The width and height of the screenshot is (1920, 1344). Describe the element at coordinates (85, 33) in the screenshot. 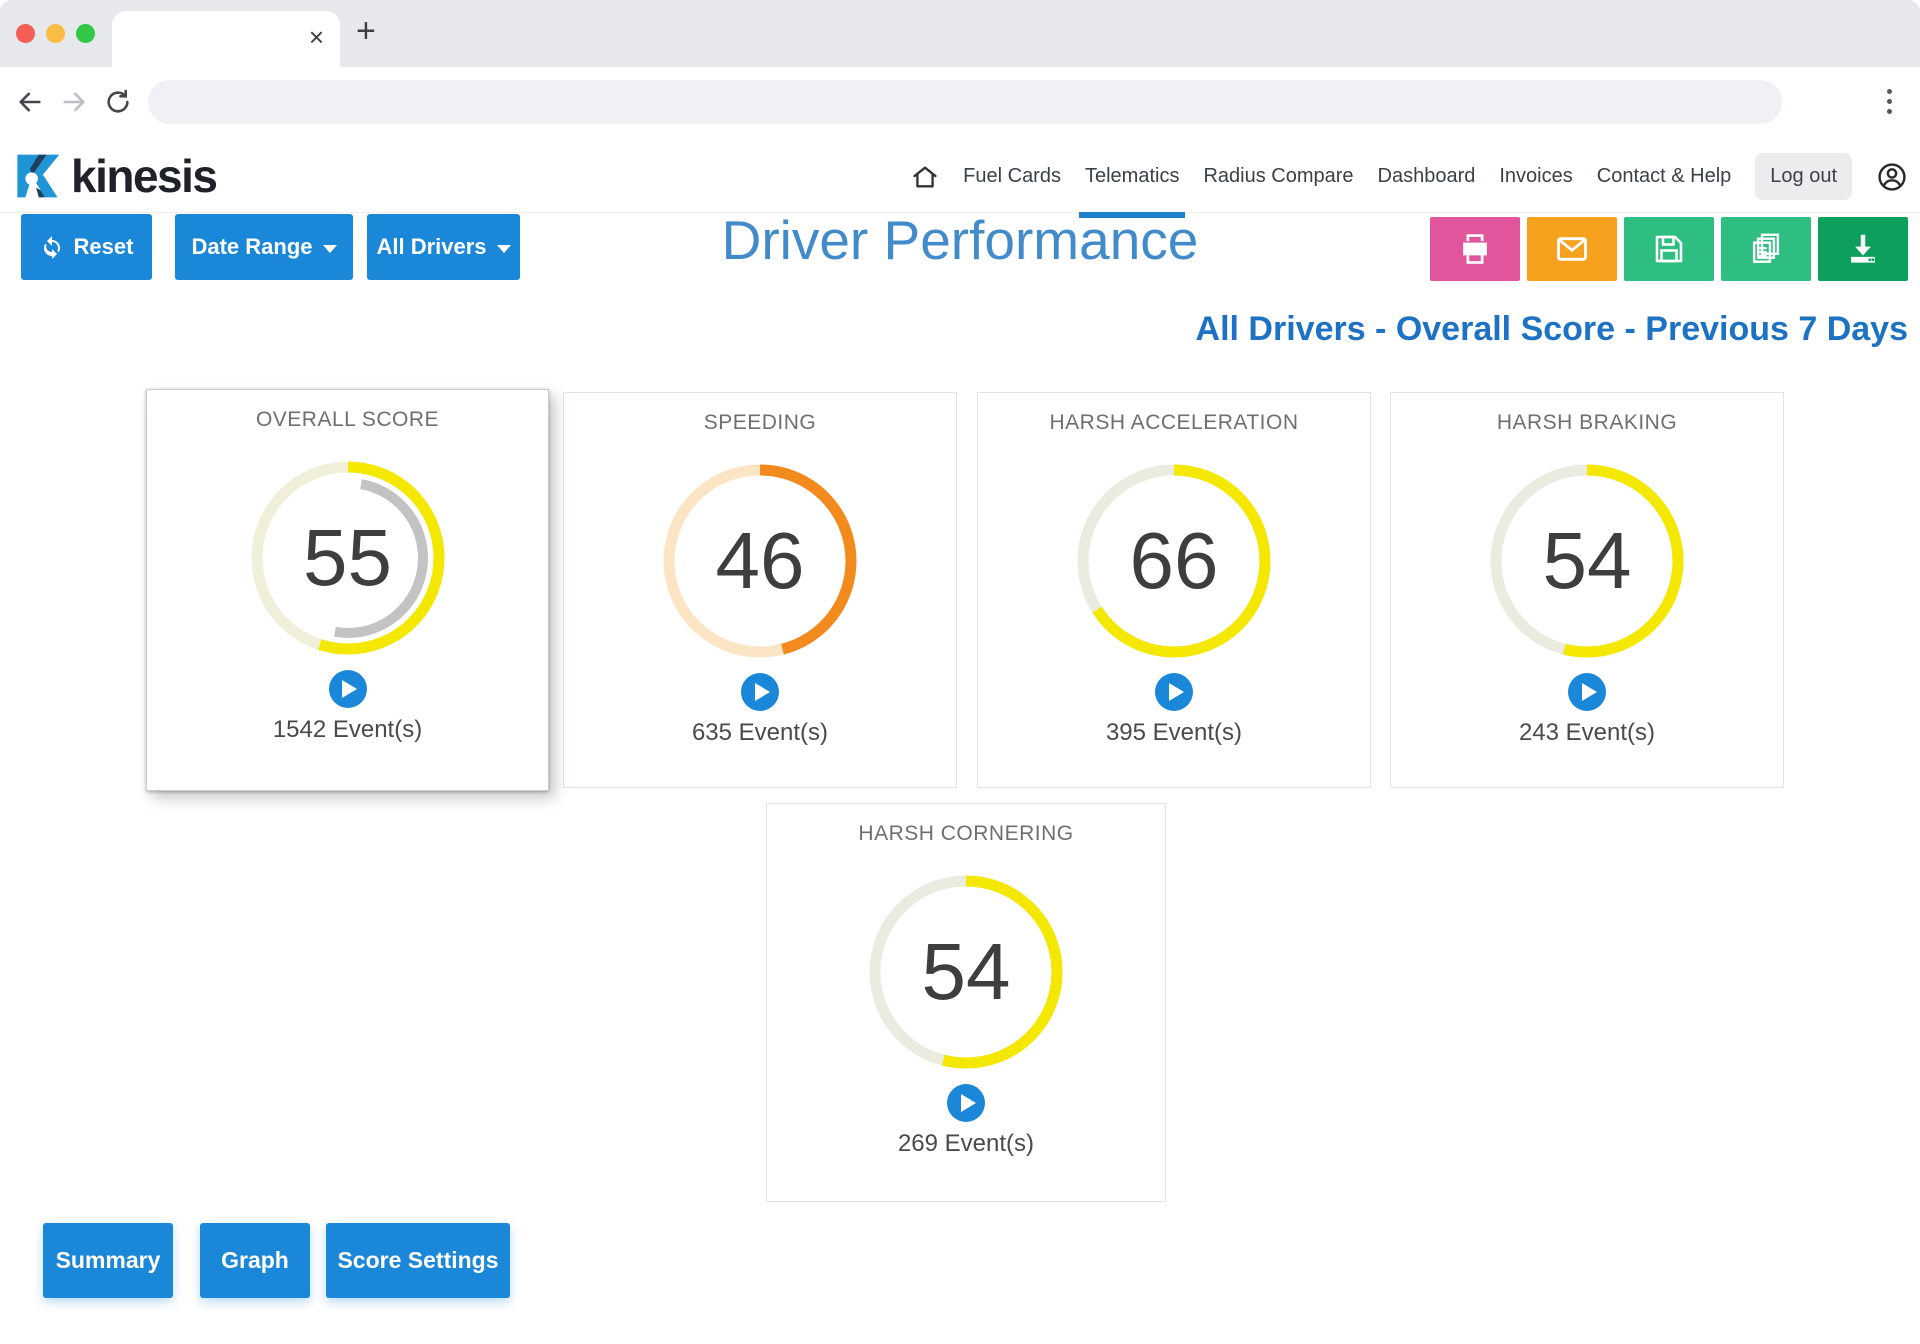

I see `window-maximize-button` at that location.